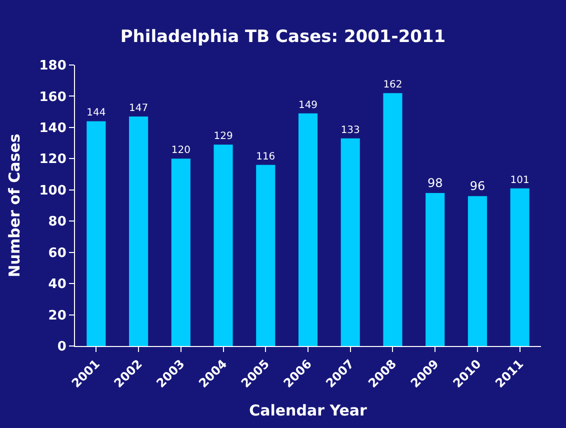 The width and height of the screenshot is (566, 428). Describe the element at coordinates (478, 186) in the screenshot. I see `data-label: 96` at that location.